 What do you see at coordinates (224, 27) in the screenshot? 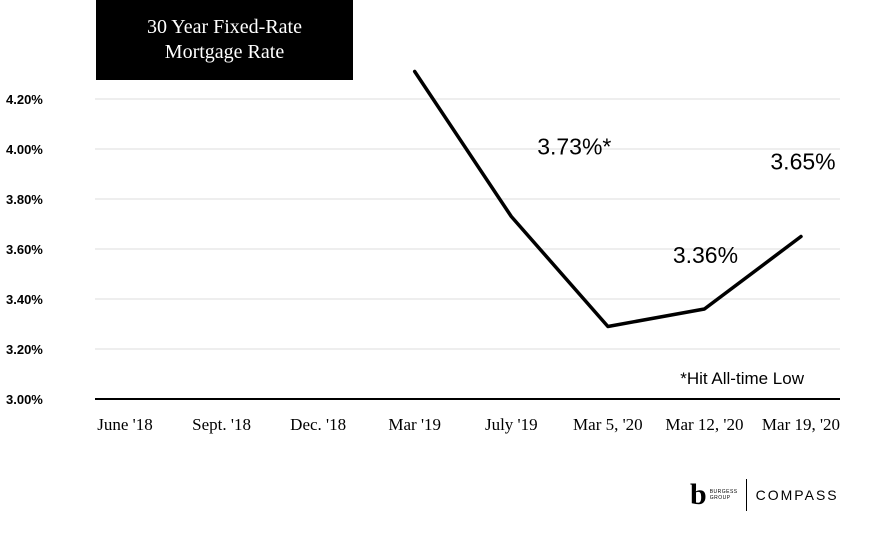
I see `chart-title-line1: 30 Year Fixed-Rate` at bounding box center [224, 27].